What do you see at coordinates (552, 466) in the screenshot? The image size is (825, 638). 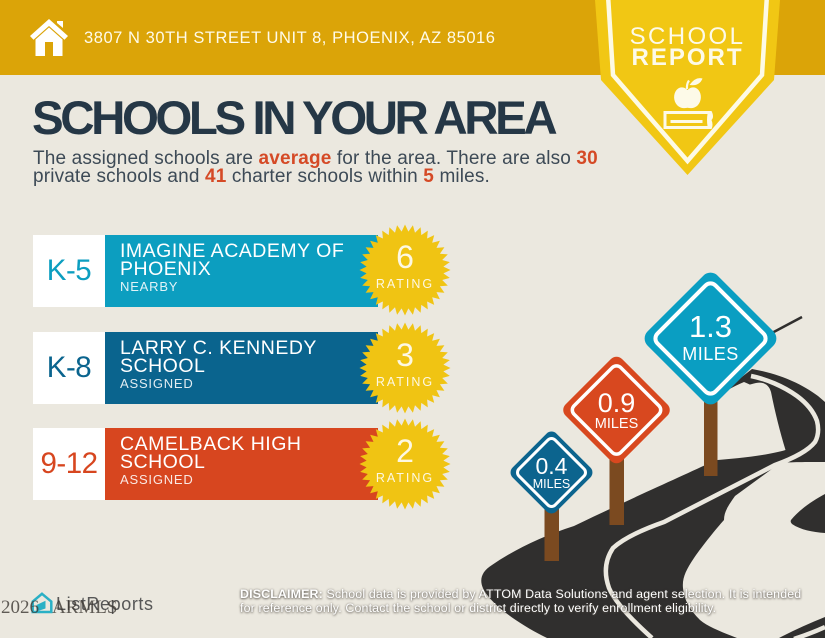 I see `svg-text: 0.4` at bounding box center [552, 466].